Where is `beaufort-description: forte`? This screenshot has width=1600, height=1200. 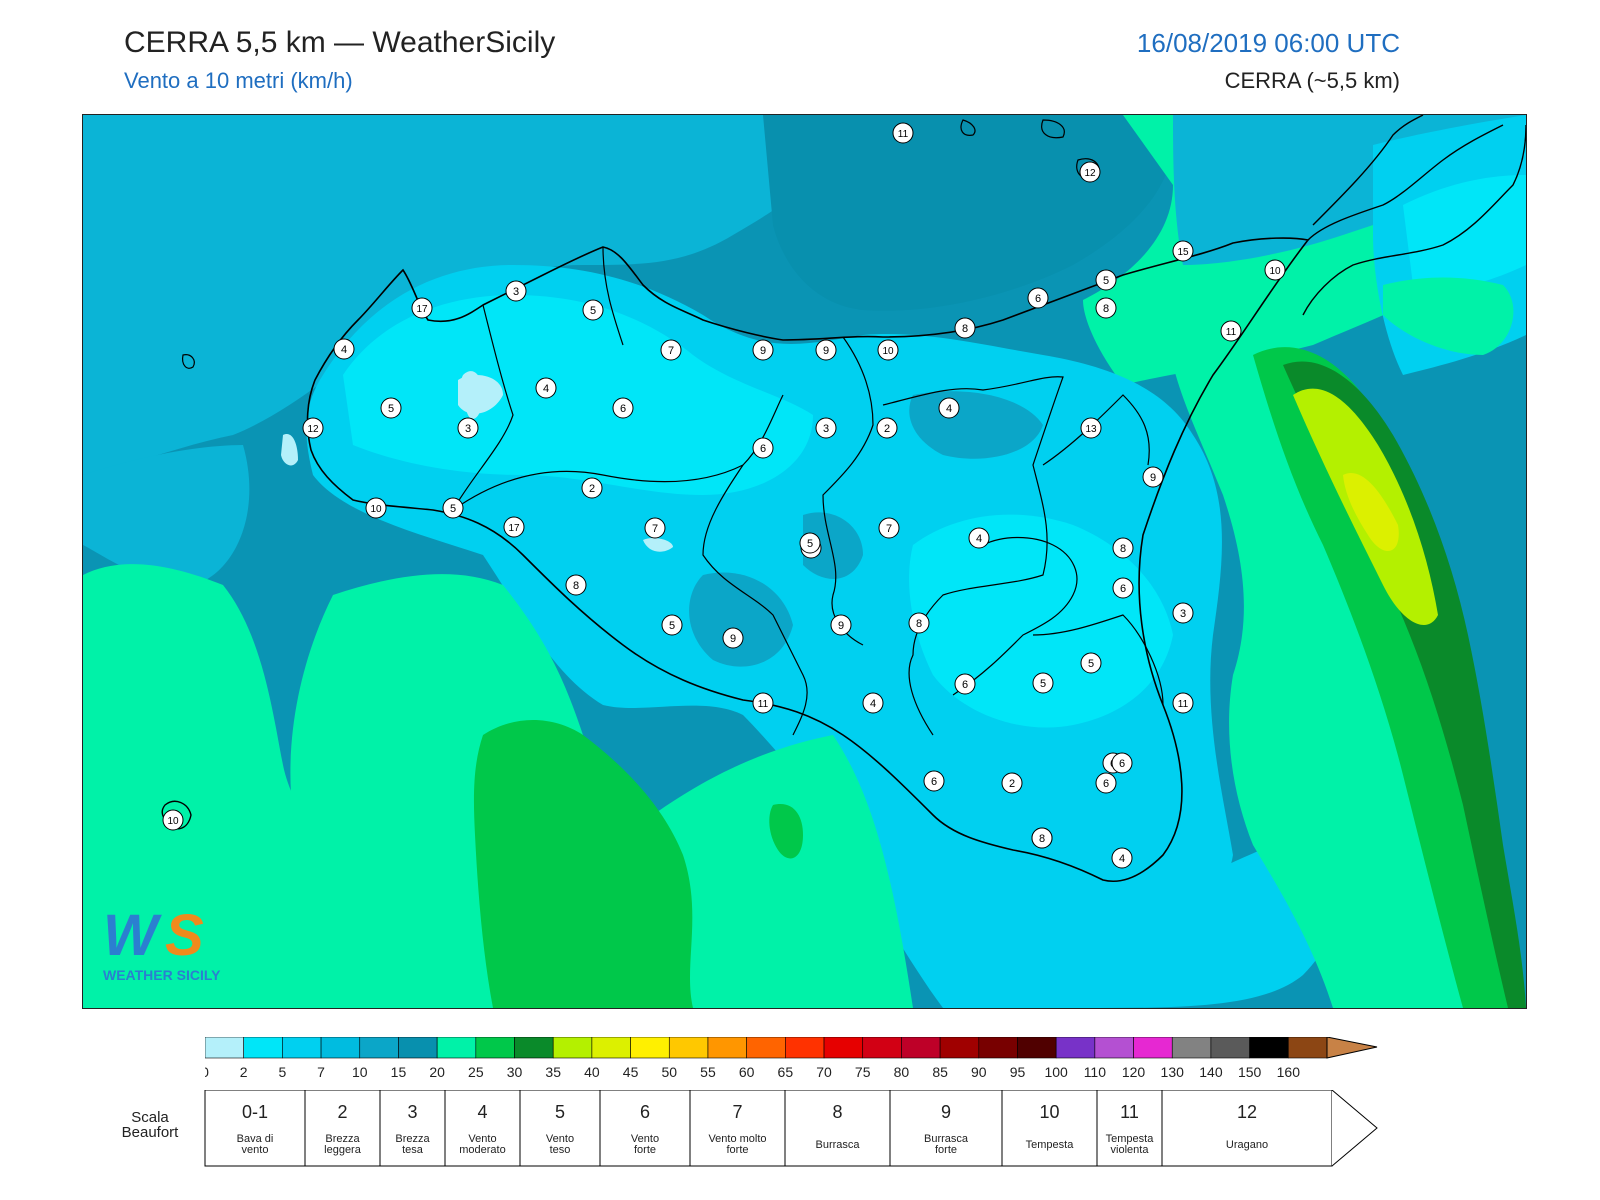 beaufort-description: forte is located at coordinates (645, 1150).